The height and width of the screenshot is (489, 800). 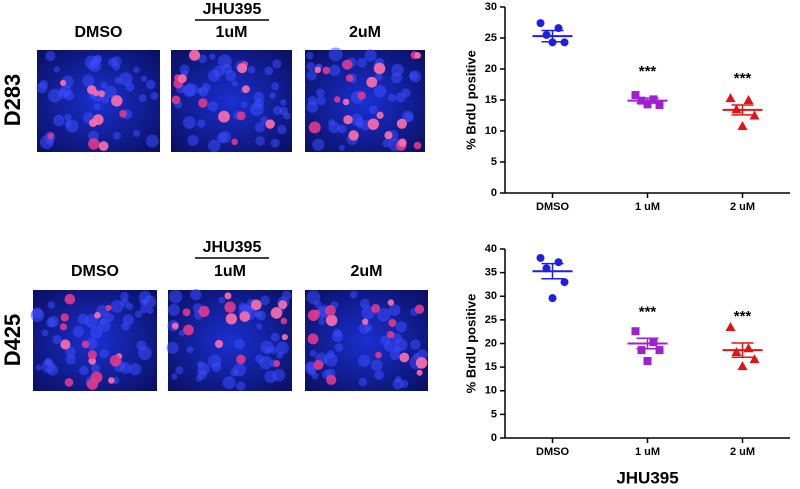 I want to click on row-label: D283, so click(x=12, y=100).